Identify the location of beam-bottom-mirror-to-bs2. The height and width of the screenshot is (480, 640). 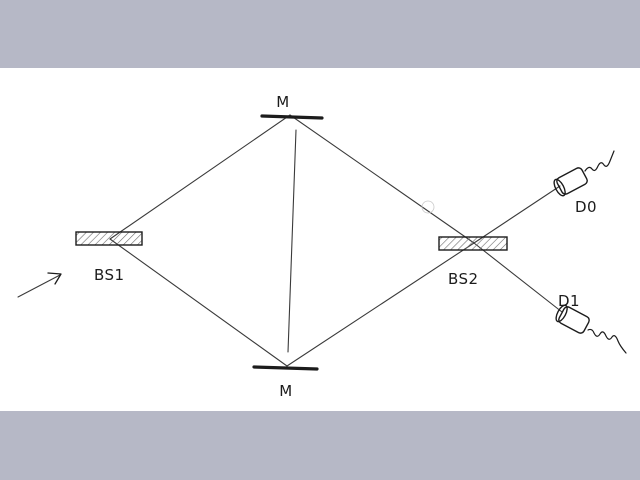
(380, 304).